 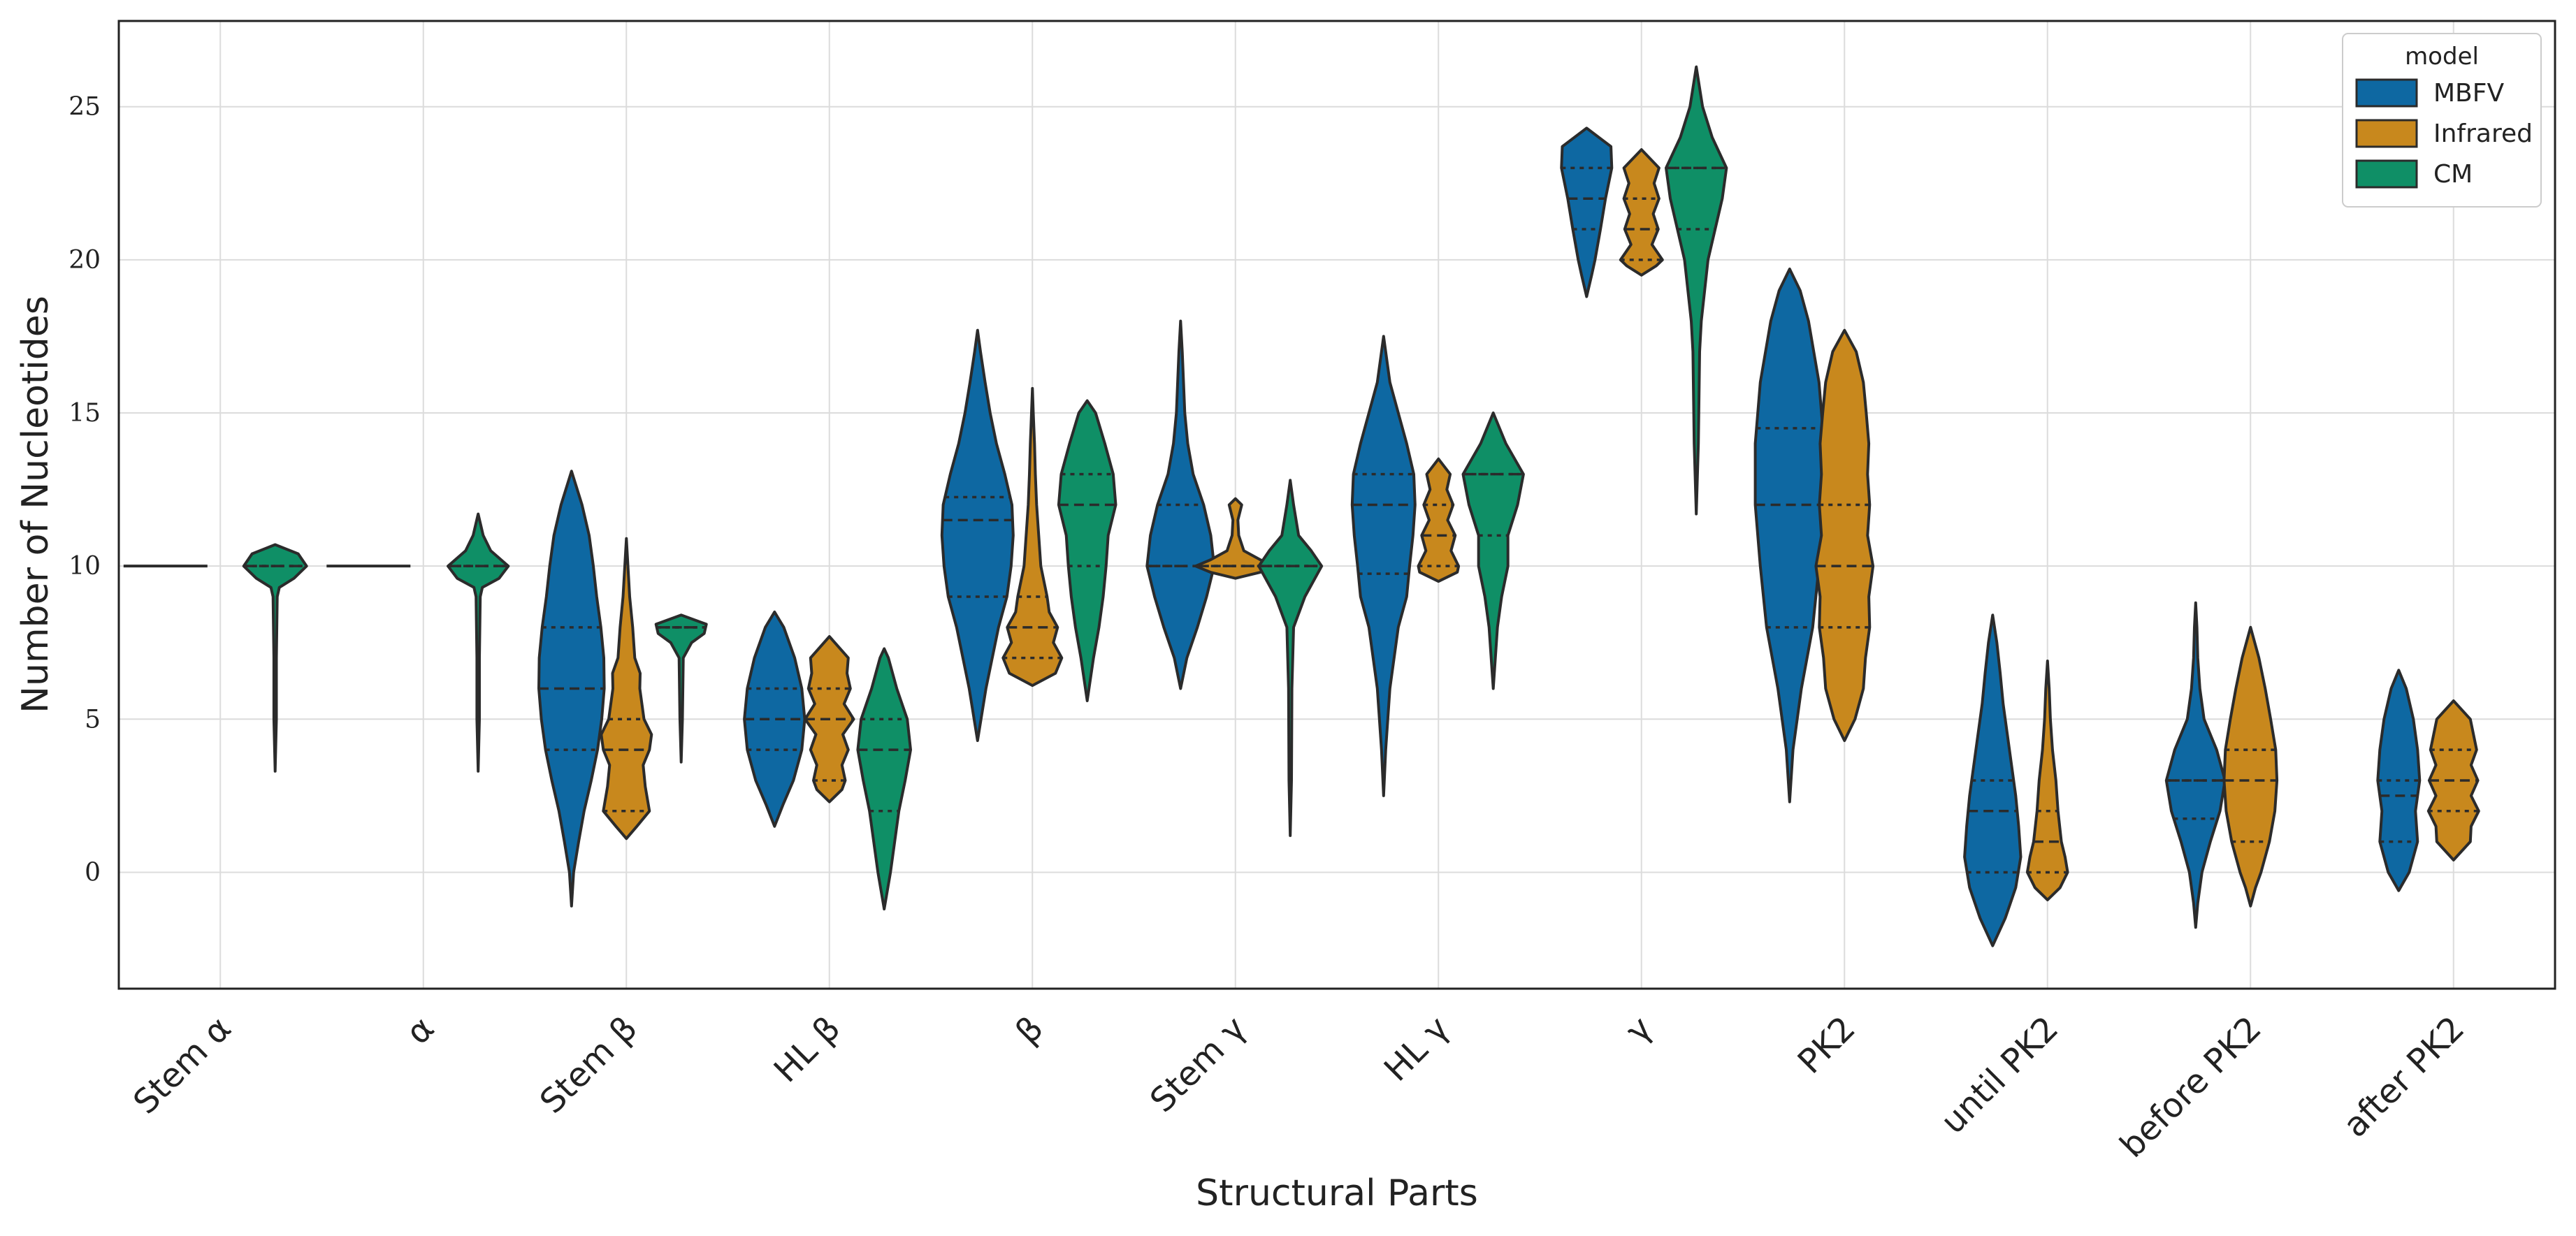 What do you see at coordinates (2404, 1077) in the screenshot?
I see `x-tick-label: after PK2` at bounding box center [2404, 1077].